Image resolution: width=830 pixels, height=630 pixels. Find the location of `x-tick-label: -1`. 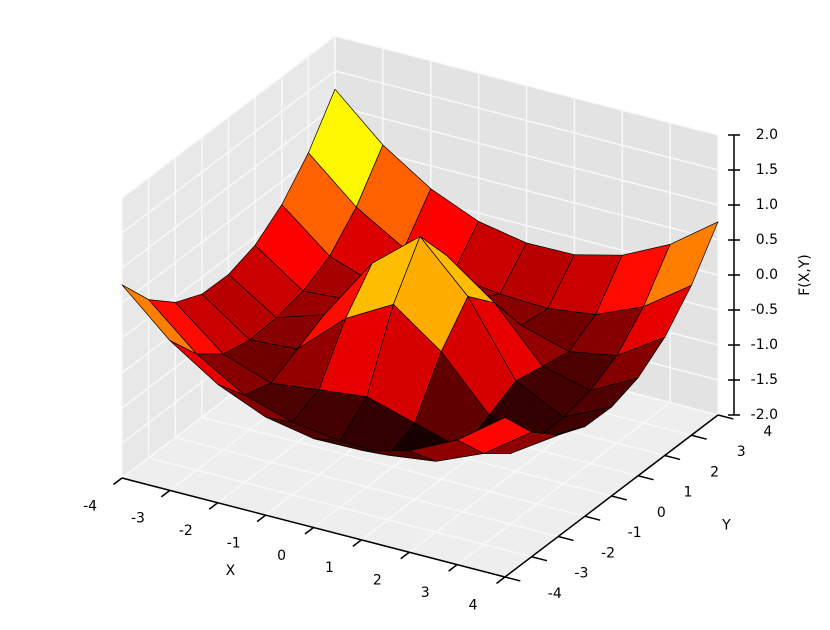

x-tick-label: -1 is located at coordinates (234, 543).